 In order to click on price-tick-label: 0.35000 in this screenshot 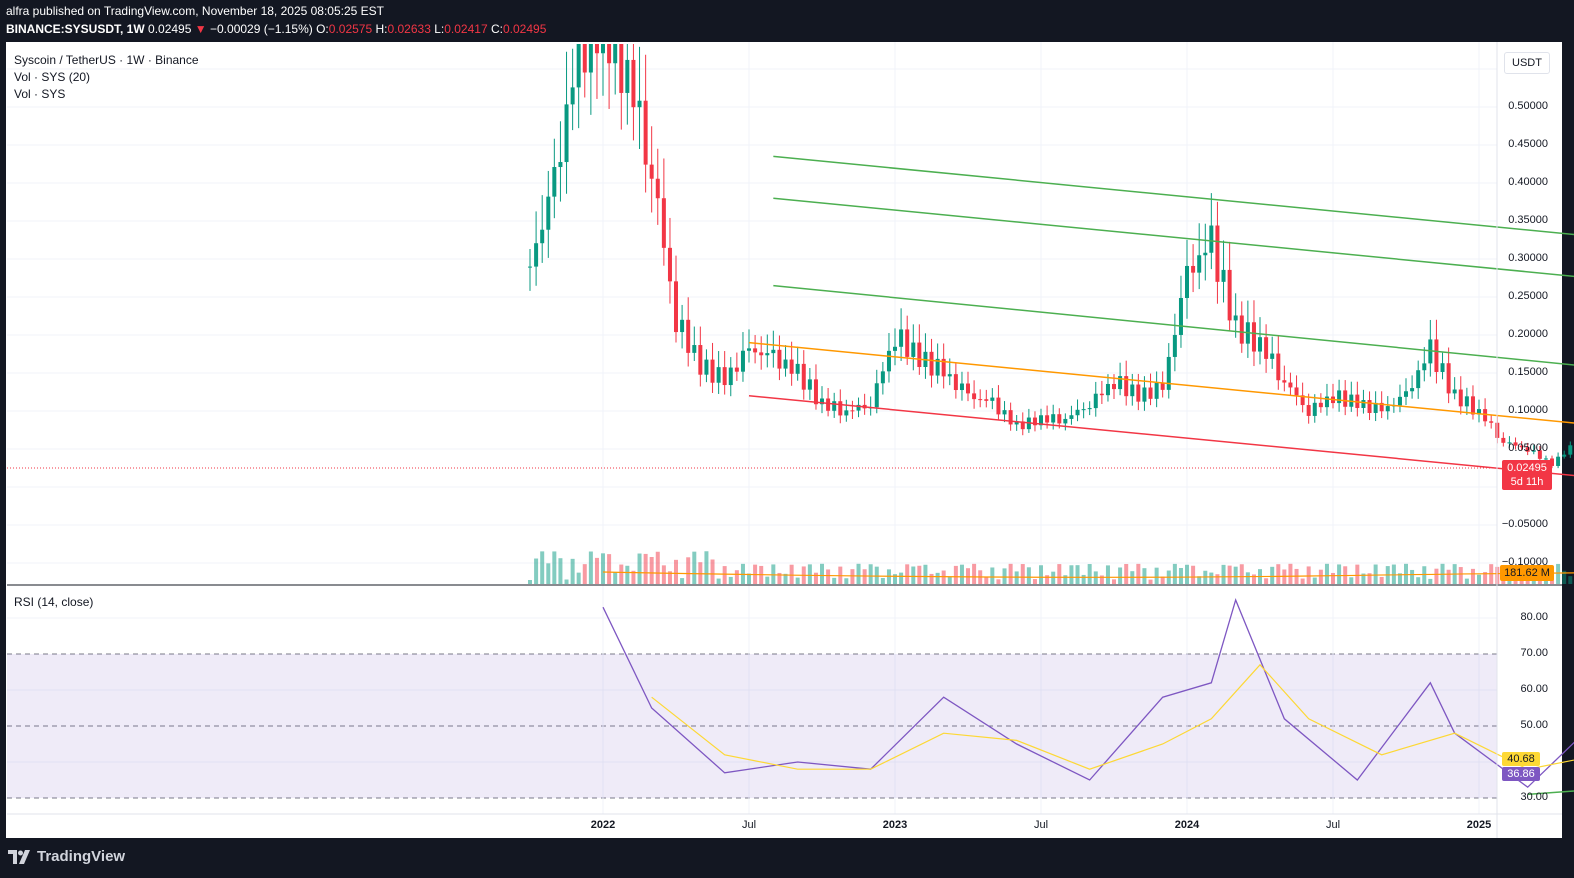, I will do `click(1528, 220)`.